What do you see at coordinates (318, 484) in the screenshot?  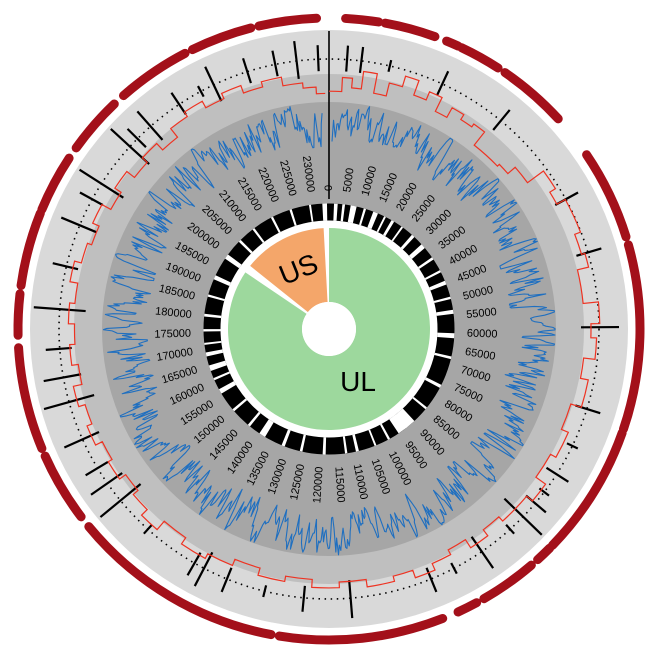 I see `tick-label: 120000` at bounding box center [318, 484].